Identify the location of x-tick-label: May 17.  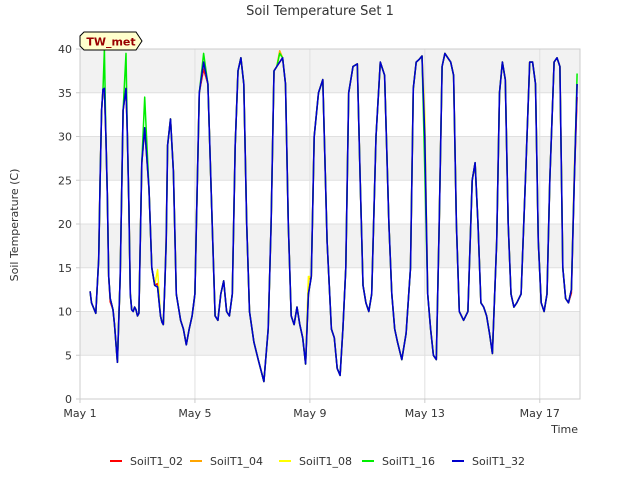
(540, 413).